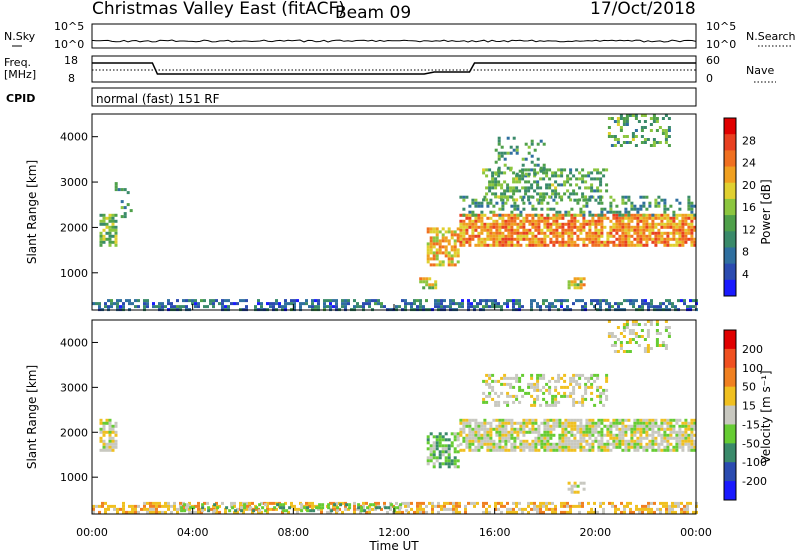 Image resolution: width=800 pixels, height=554 pixels. What do you see at coordinates (749, 163) in the screenshot?
I see `colorbar-tick-label: 24` at bounding box center [749, 163].